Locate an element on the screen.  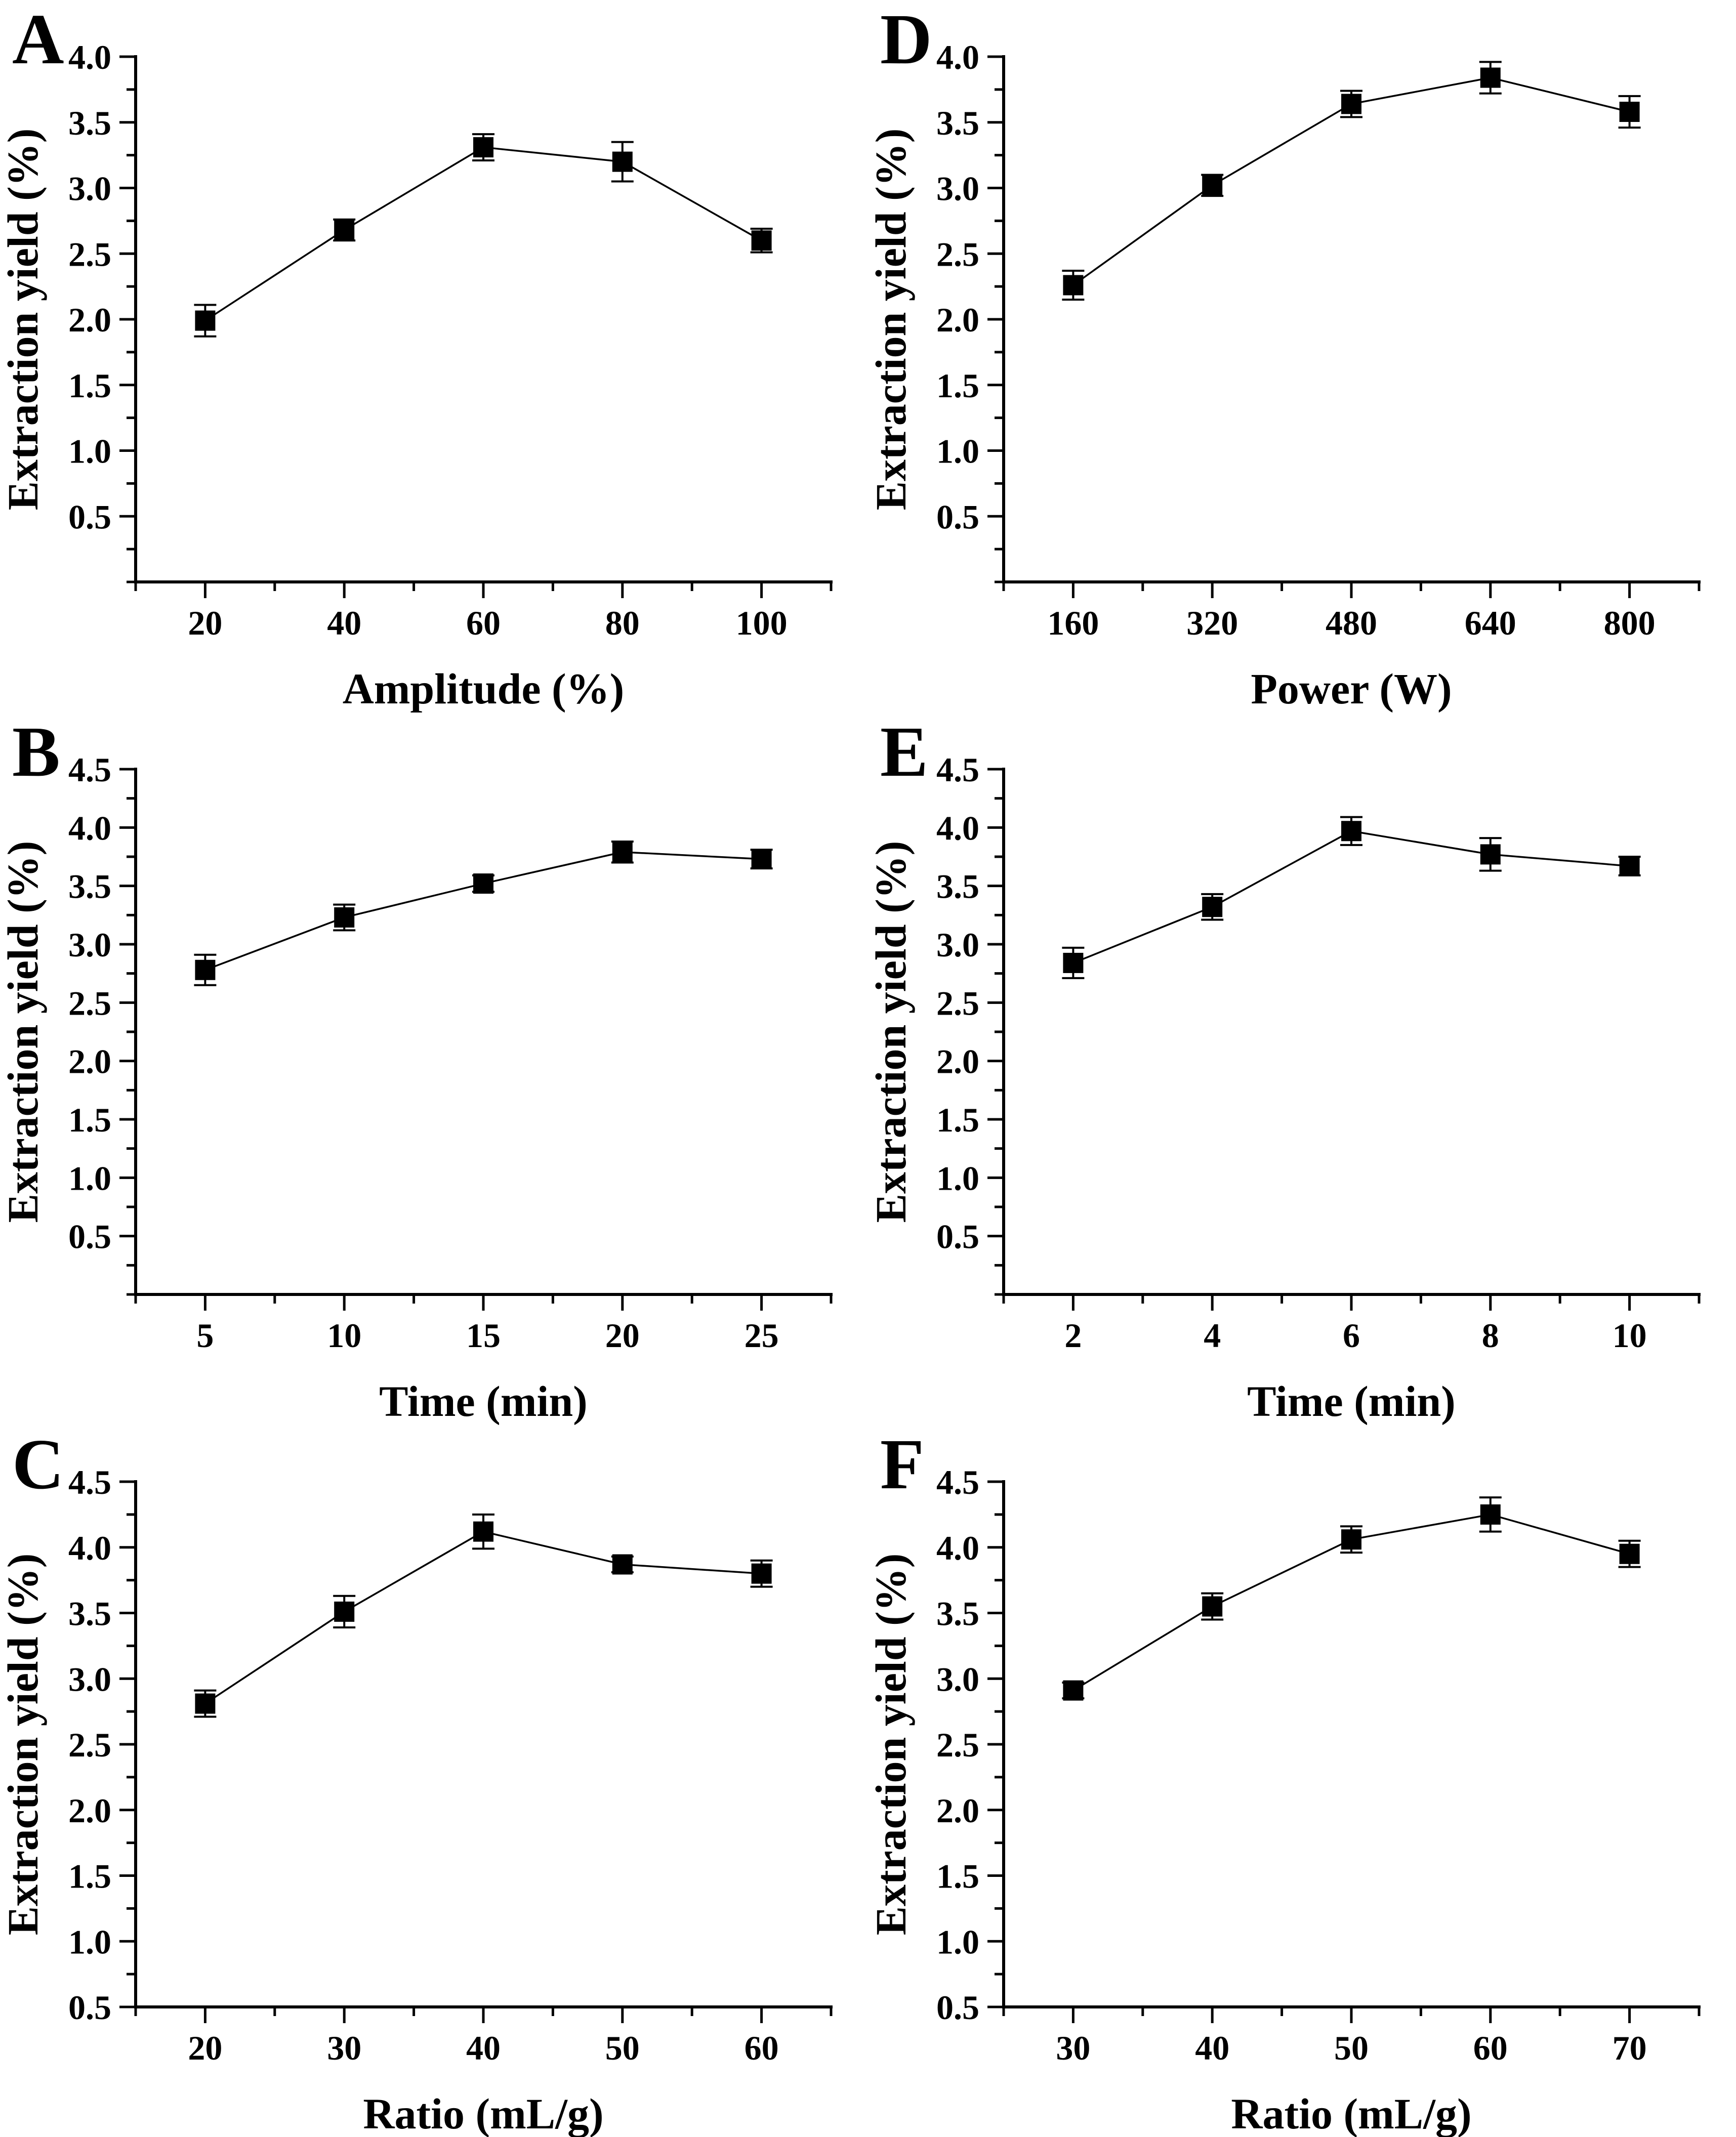
tick-labels: 0.5 1.0 1.5 2.0 2.5 3.0 3.5 4.0 4.5 20 30 40 50 60 is located at coordinates (423, 1765).